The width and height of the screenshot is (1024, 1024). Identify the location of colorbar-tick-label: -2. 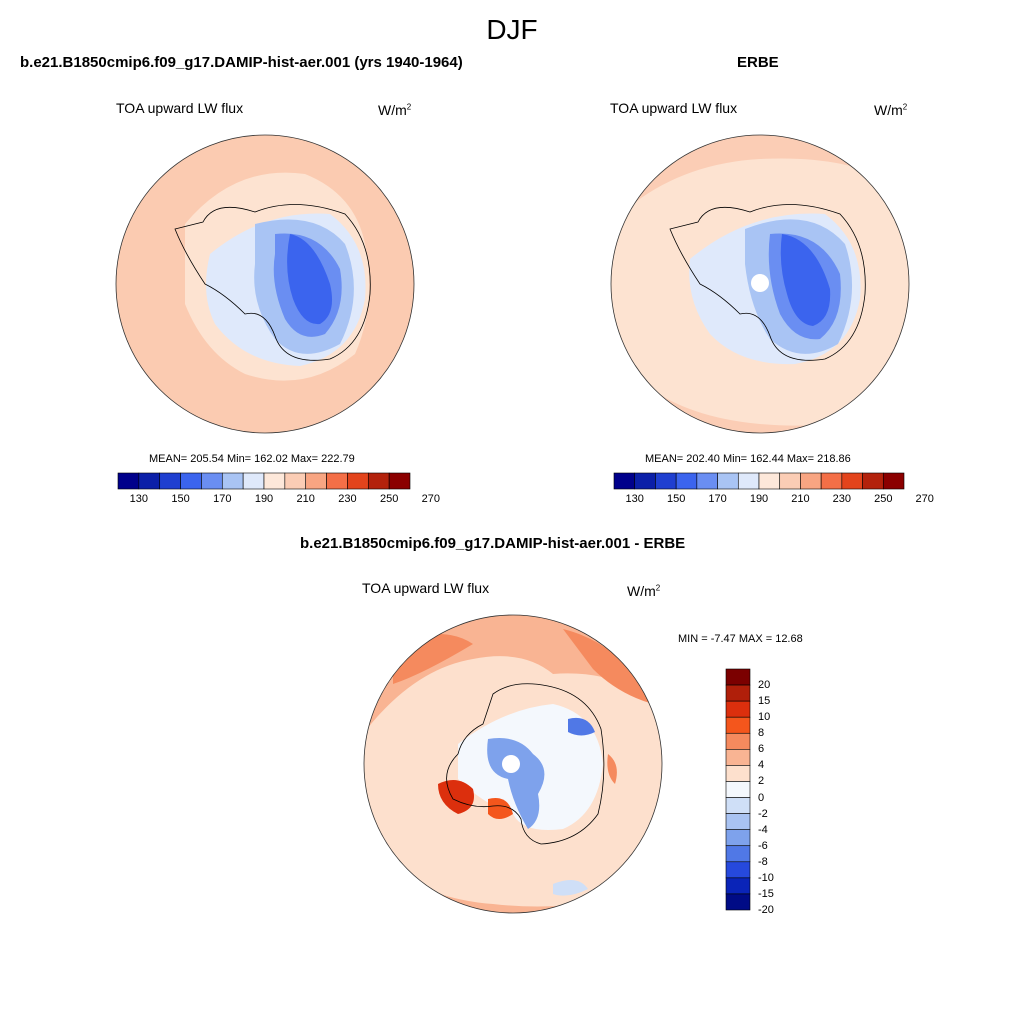
(763, 813).